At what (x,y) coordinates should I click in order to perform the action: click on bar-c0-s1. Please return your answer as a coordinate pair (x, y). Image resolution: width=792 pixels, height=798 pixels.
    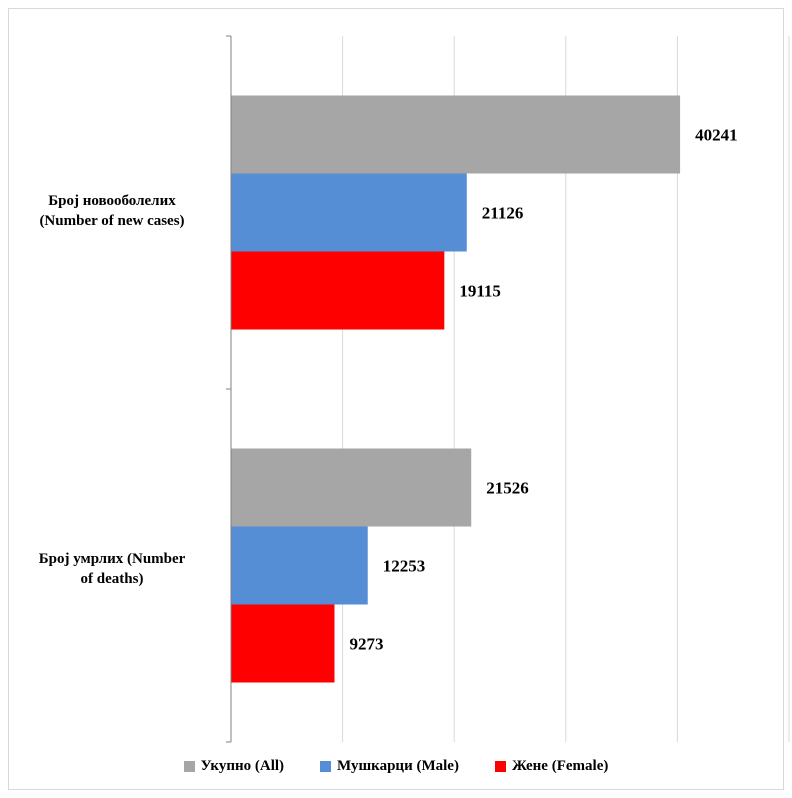
    Looking at the image, I should click on (349, 212).